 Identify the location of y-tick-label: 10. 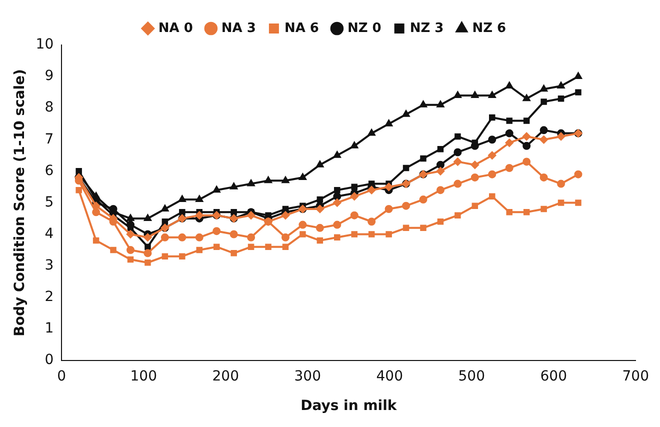
(45, 44).